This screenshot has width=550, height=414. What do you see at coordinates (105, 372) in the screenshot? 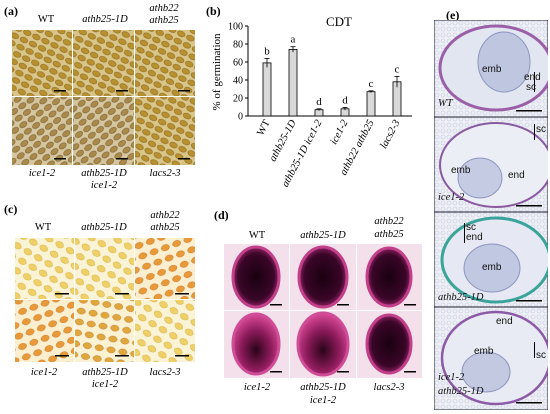
I see `panel-c-label-athb25-ice1-a: athb25-1D` at bounding box center [105, 372].